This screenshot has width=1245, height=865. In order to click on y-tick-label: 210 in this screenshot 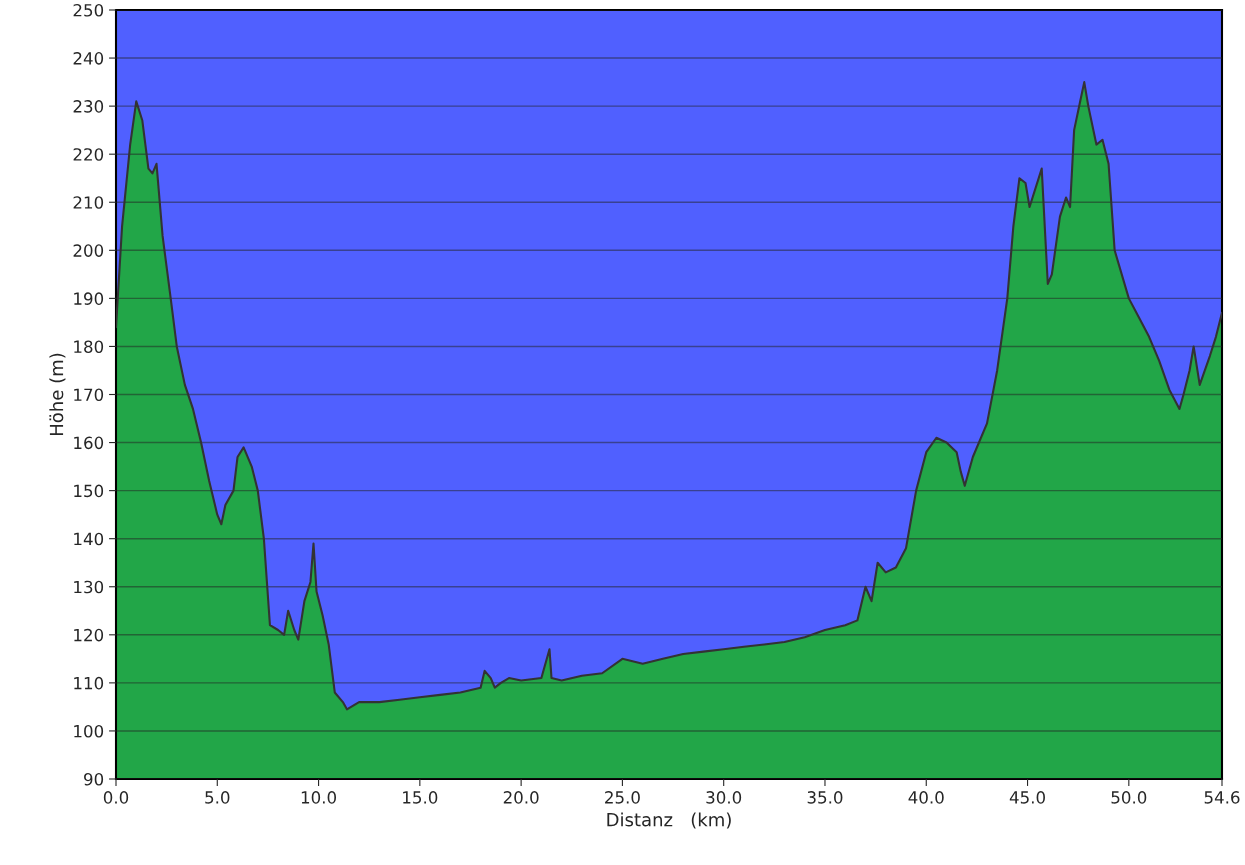, I will do `click(88, 202)`.